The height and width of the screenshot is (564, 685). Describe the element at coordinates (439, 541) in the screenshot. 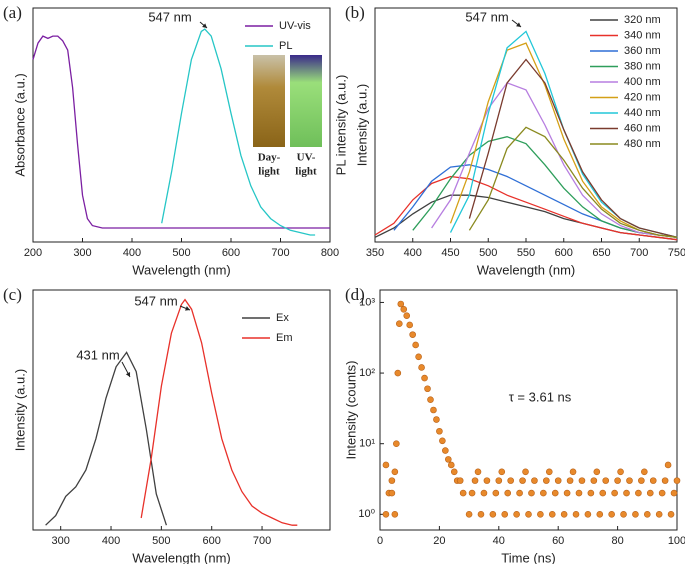

I see `x-tick-label: 20` at that location.